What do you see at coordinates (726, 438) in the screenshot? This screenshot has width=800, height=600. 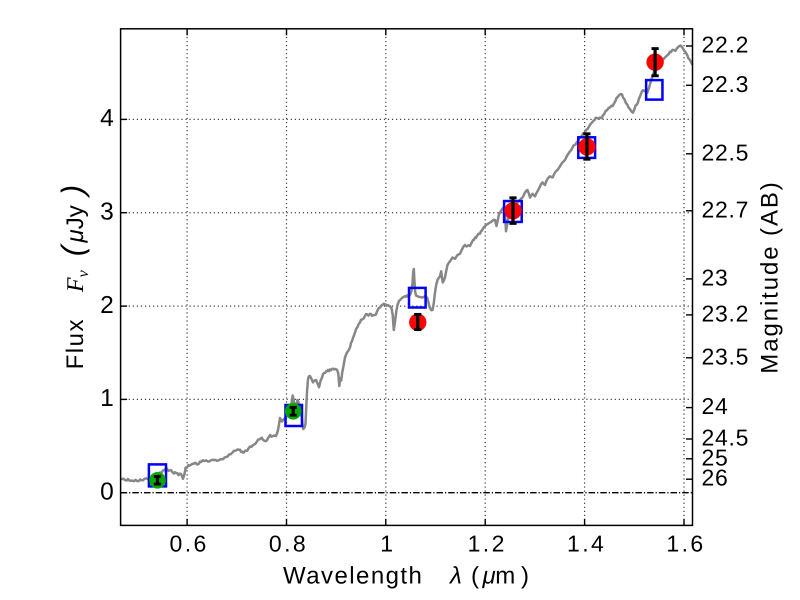 I see `svg-text: 24.5` at bounding box center [726, 438].